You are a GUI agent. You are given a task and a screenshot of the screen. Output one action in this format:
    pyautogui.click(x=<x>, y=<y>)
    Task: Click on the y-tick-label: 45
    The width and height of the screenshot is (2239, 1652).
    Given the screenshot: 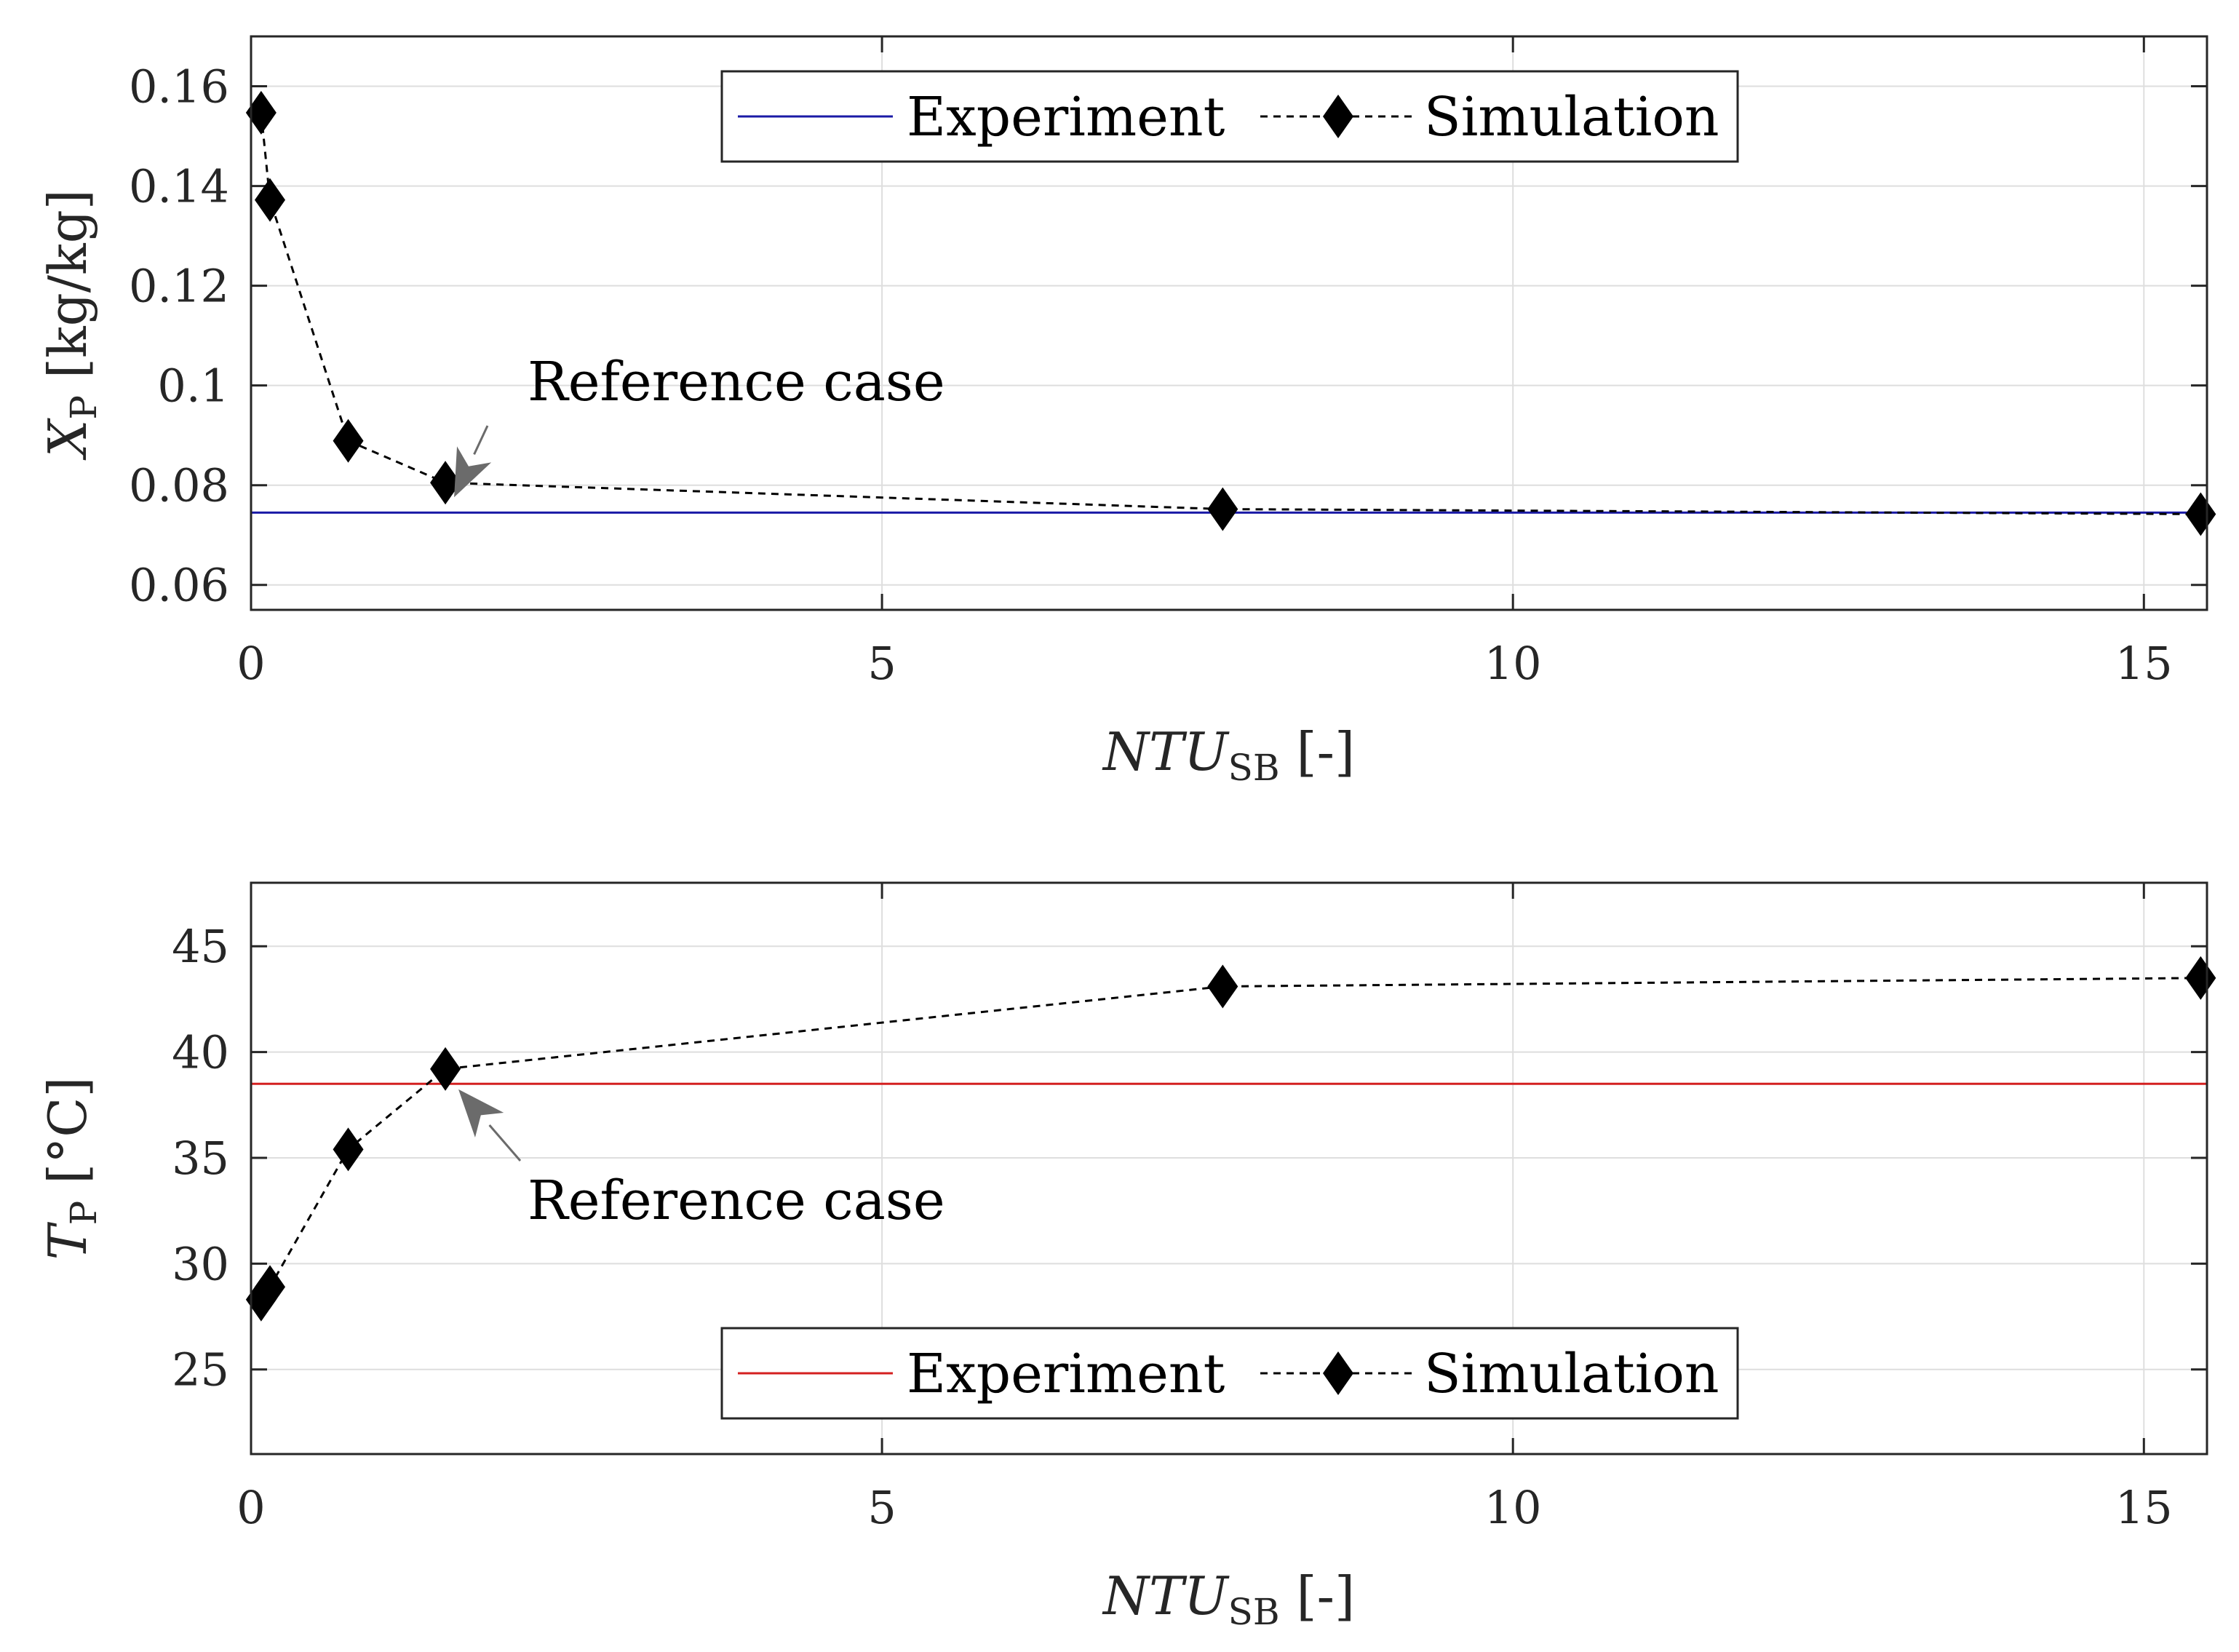 What is the action you would take?
    pyautogui.click(x=200, y=946)
    